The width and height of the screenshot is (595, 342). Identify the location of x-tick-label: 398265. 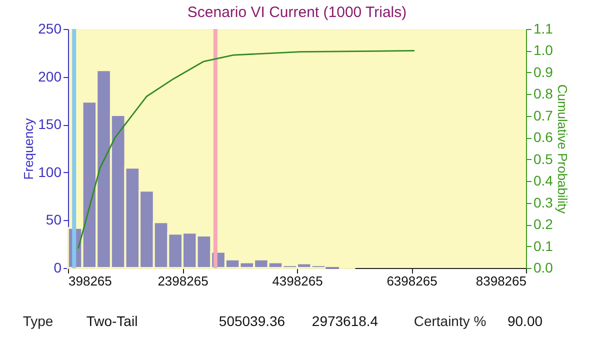
(90, 281).